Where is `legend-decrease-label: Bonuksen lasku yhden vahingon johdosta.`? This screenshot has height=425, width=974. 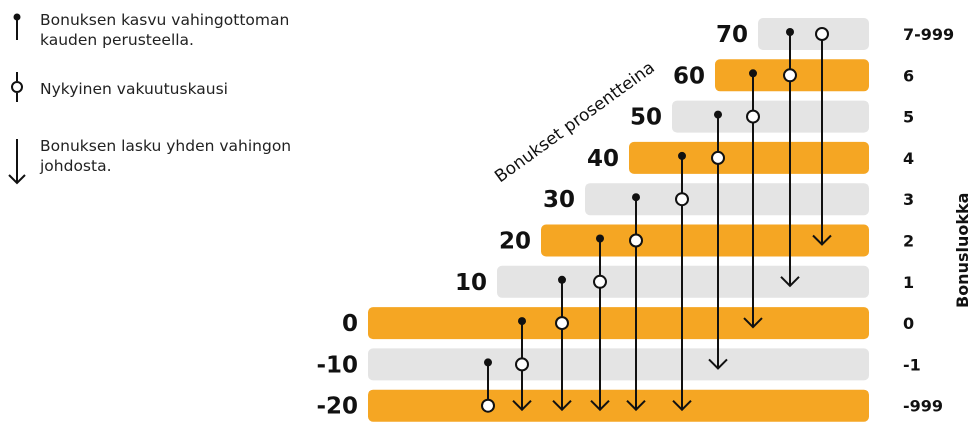 legend-decrease-label: Bonuksen lasku yhden vahingon johdosta. is located at coordinates (166, 156).